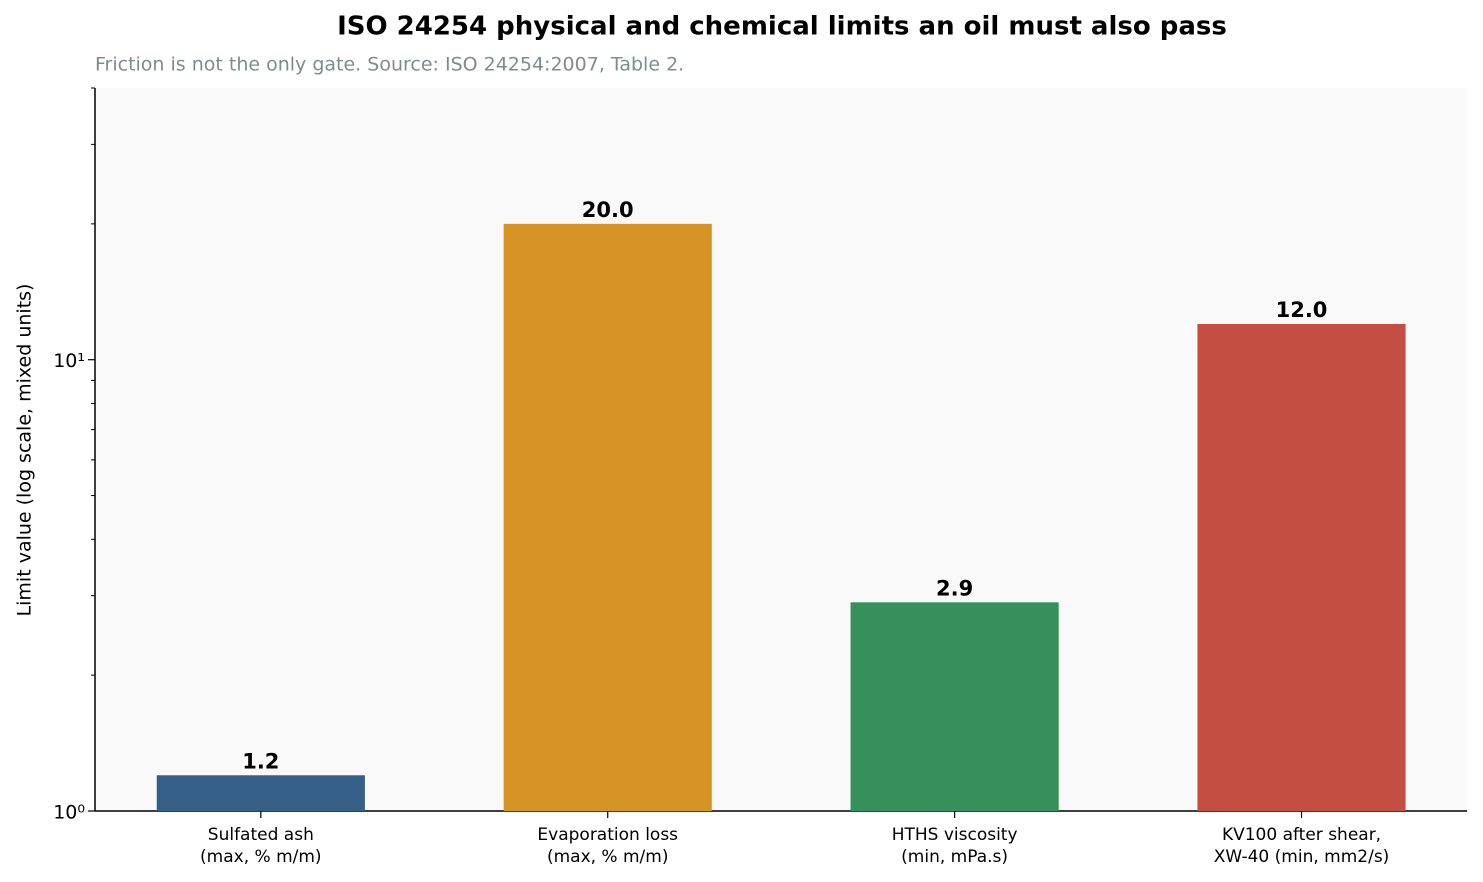  What do you see at coordinates (954, 846) in the screenshot?
I see `x-tick-label: HTHS viscosity (min, mPa.s)` at bounding box center [954, 846].